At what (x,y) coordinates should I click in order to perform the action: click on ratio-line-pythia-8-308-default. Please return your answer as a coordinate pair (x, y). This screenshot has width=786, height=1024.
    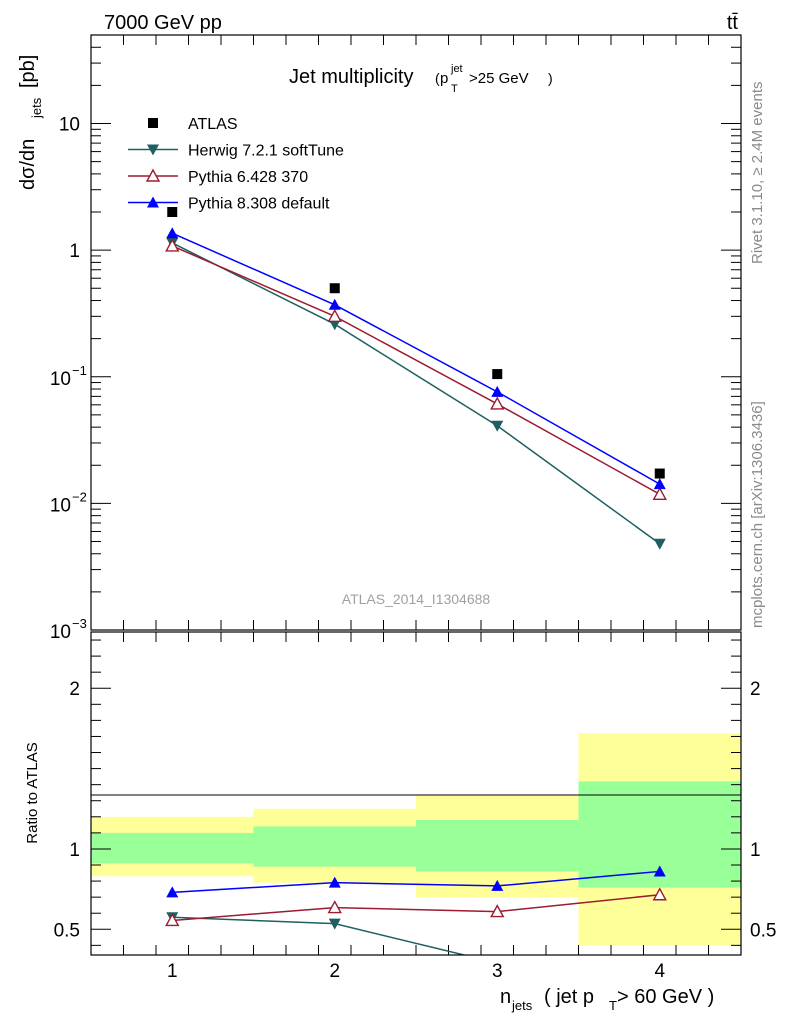
    Looking at the image, I should click on (416, 882).